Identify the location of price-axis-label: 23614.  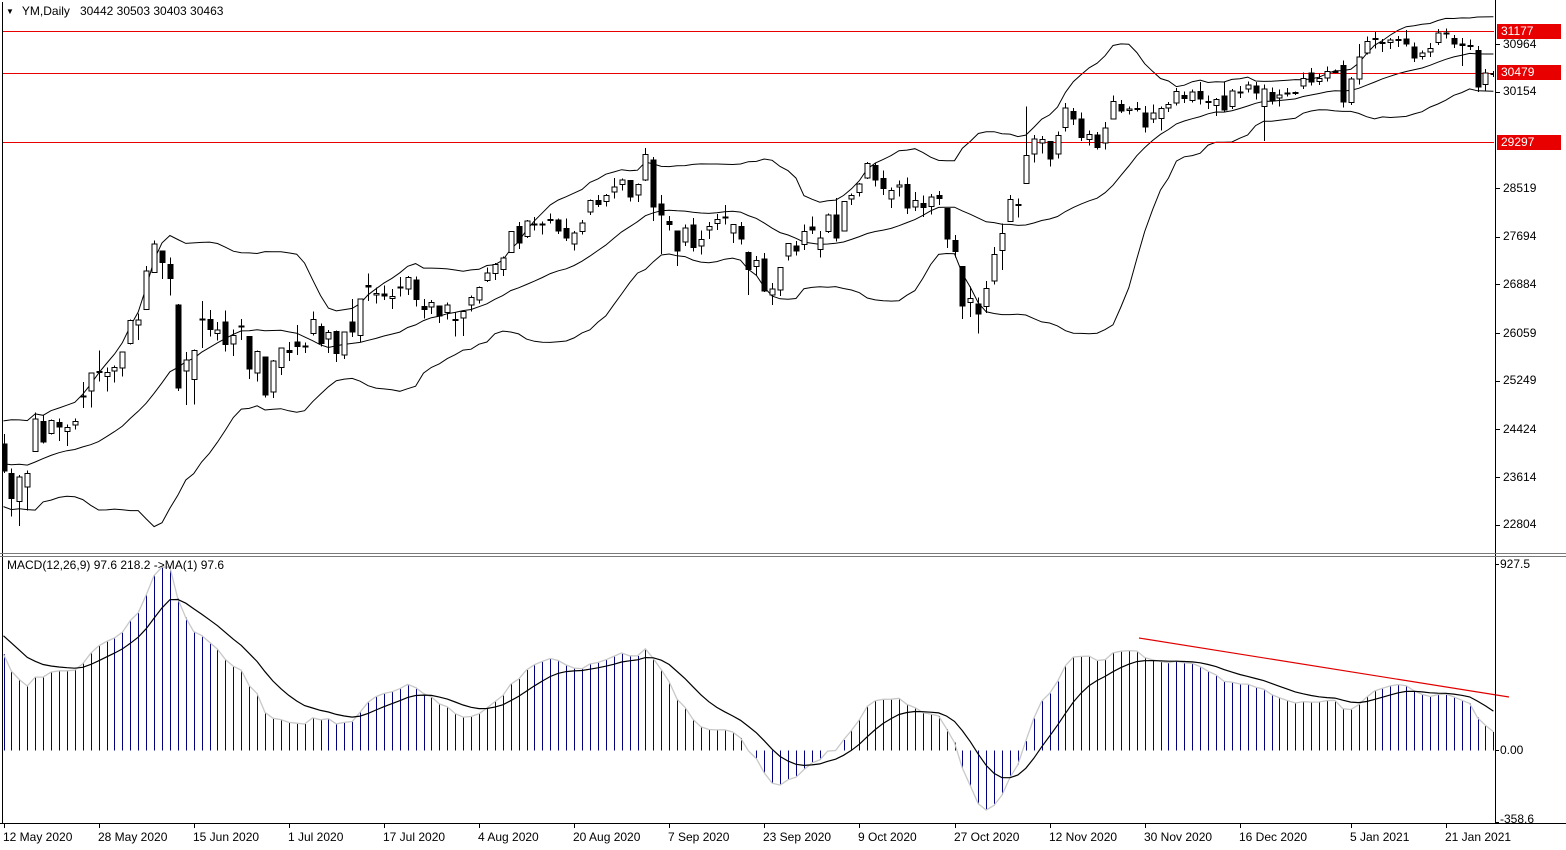
(1520, 477).